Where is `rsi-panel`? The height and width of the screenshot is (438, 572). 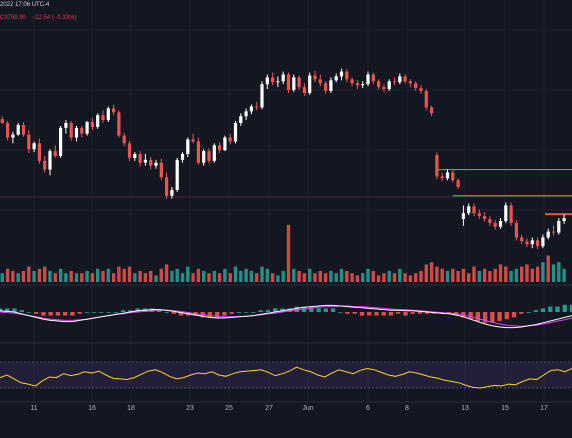
rsi-panel is located at coordinates (286, 375).